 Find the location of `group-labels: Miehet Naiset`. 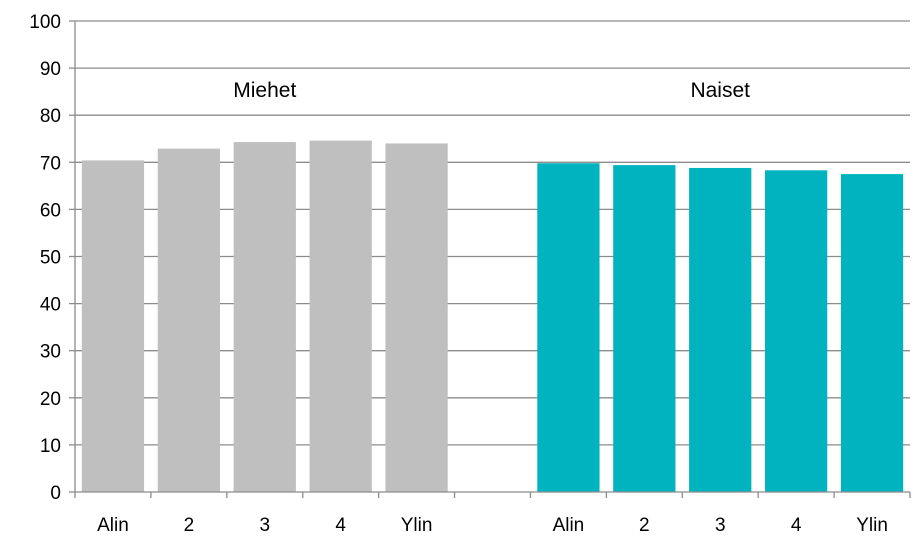

group-labels: Miehet Naiset is located at coordinates (491, 90).